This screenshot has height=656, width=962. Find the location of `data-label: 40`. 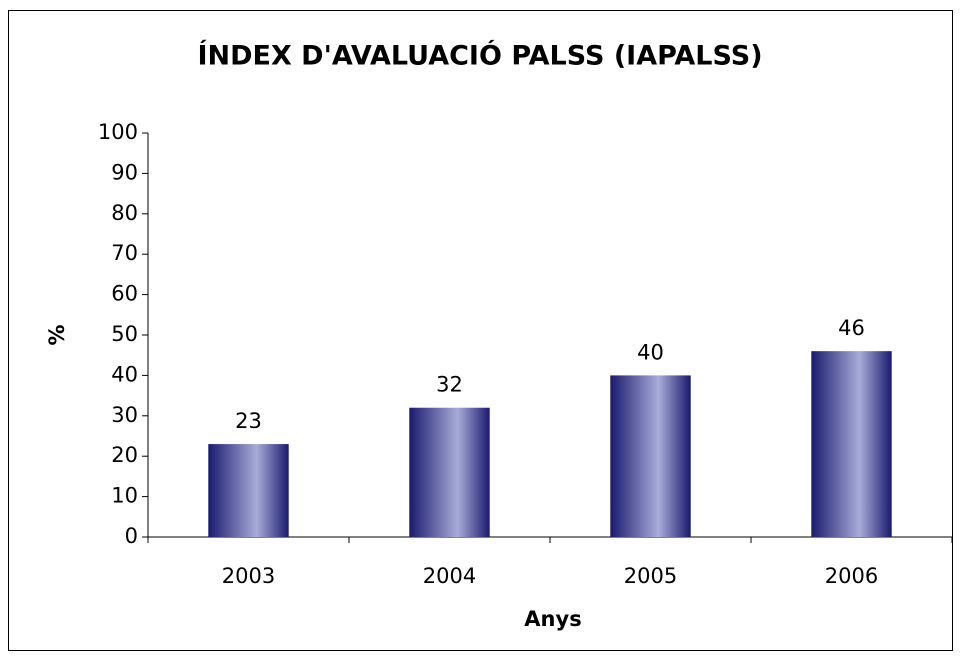

data-label: 40 is located at coordinates (650, 352).